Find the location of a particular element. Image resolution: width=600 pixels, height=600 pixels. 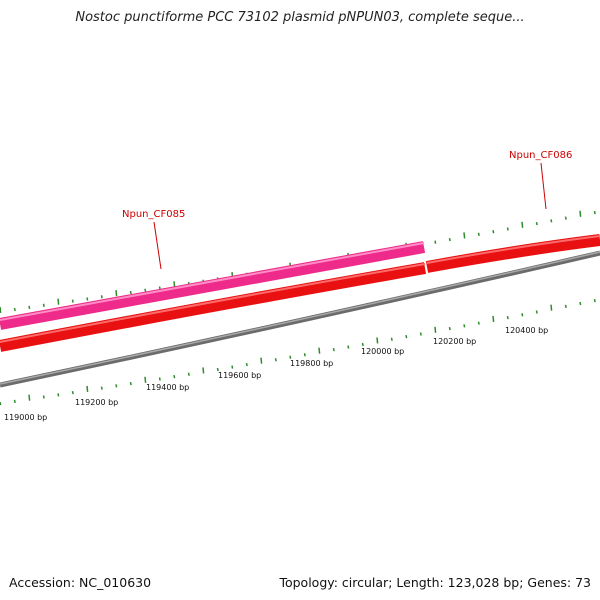

ruler-label: 120400 bp is located at coordinates (526, 330).